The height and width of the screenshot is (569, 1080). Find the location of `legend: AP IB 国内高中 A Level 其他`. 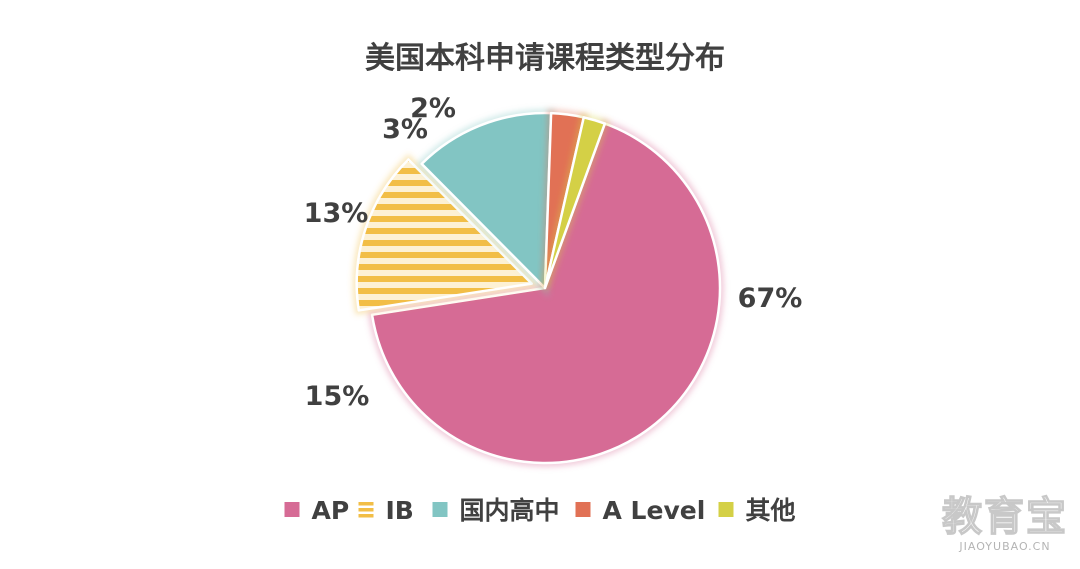

legend: AP IB 国内高中 A Level 其他 is located at coordinates (540, 510).